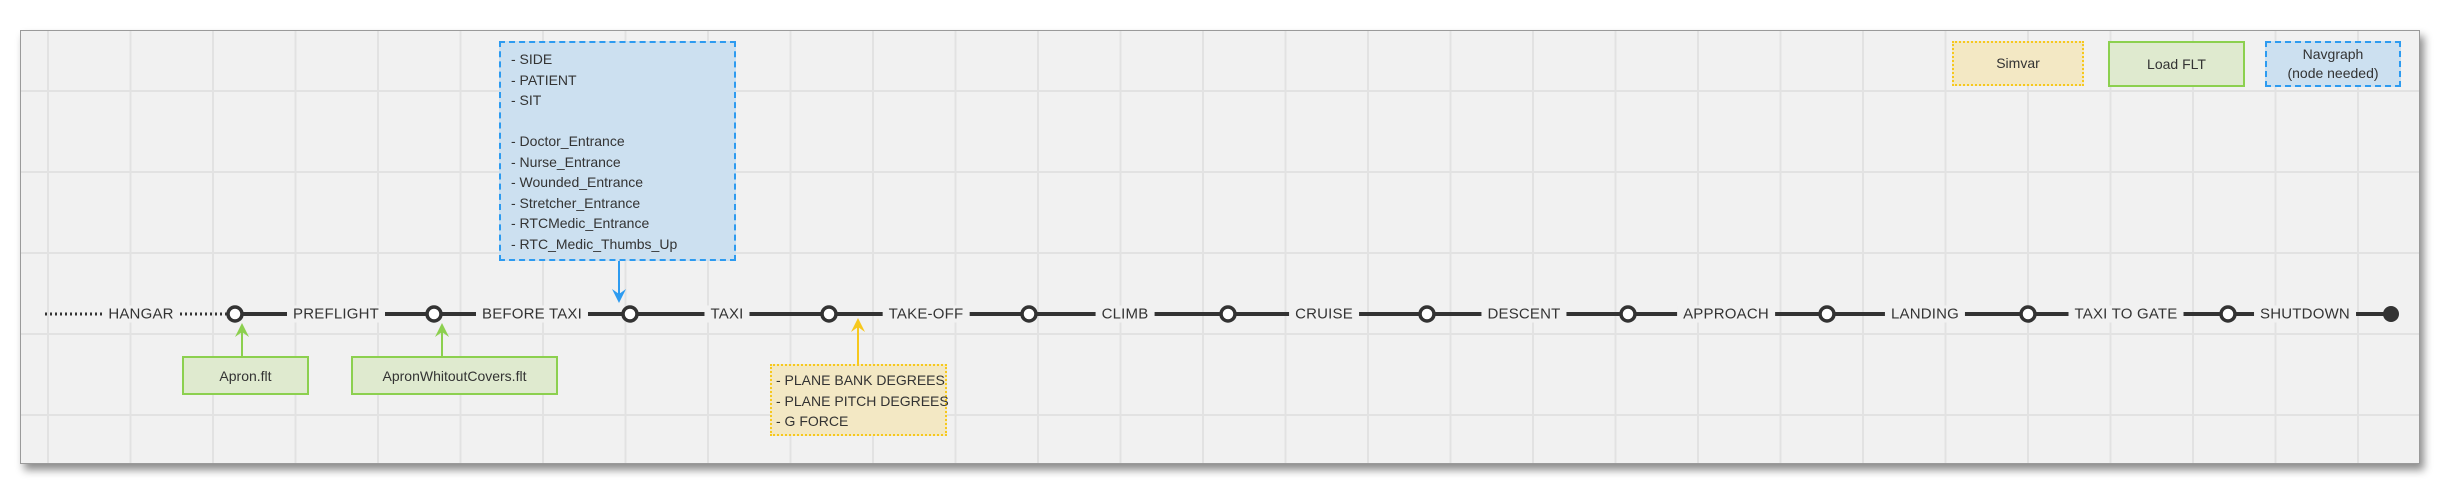  What do you see at coordinates (594, 243) in the screenshot?
I see `list-item: - RTC_Medic_Thumbs_Up` at bounding box center [594, 243].